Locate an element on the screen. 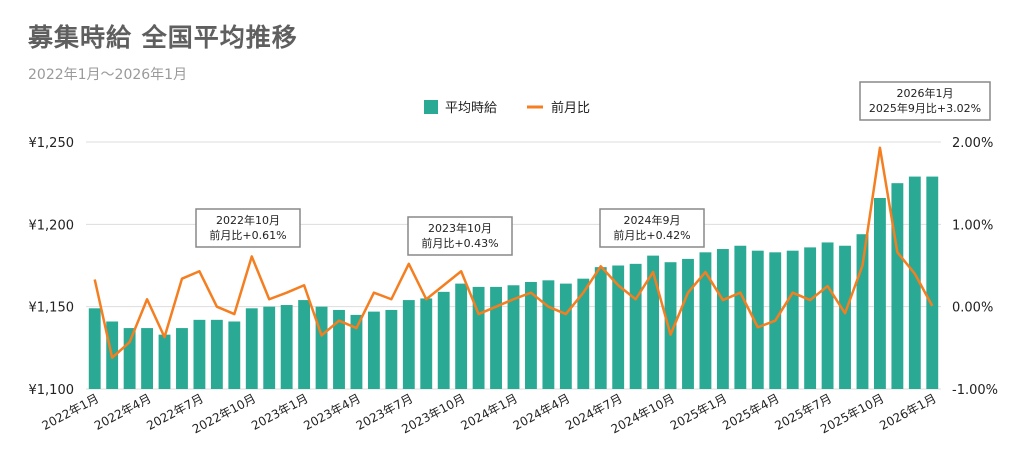  x-tick-label: 2024年1月 is located at coordinates (488, 412).